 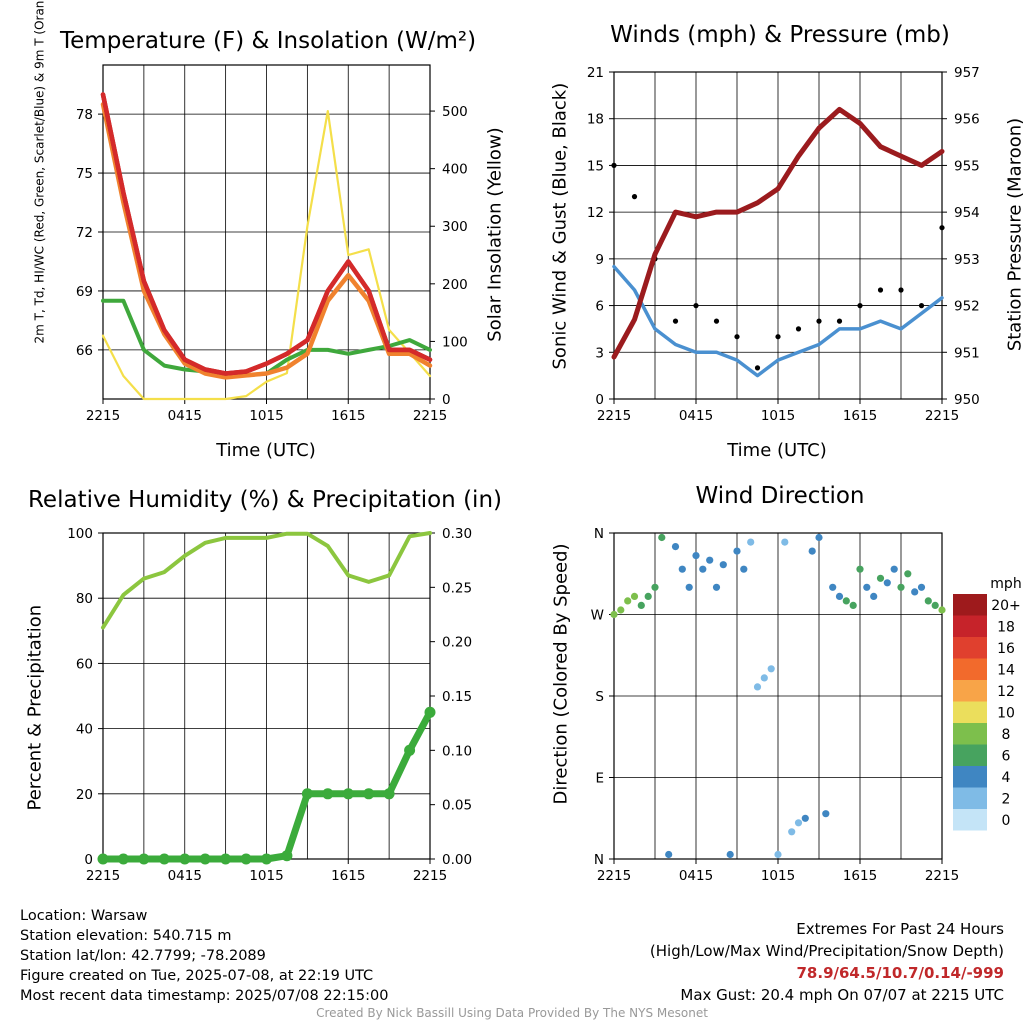 I want to click on temp-ytick-label-left: 72, so click(x=84, y=233).